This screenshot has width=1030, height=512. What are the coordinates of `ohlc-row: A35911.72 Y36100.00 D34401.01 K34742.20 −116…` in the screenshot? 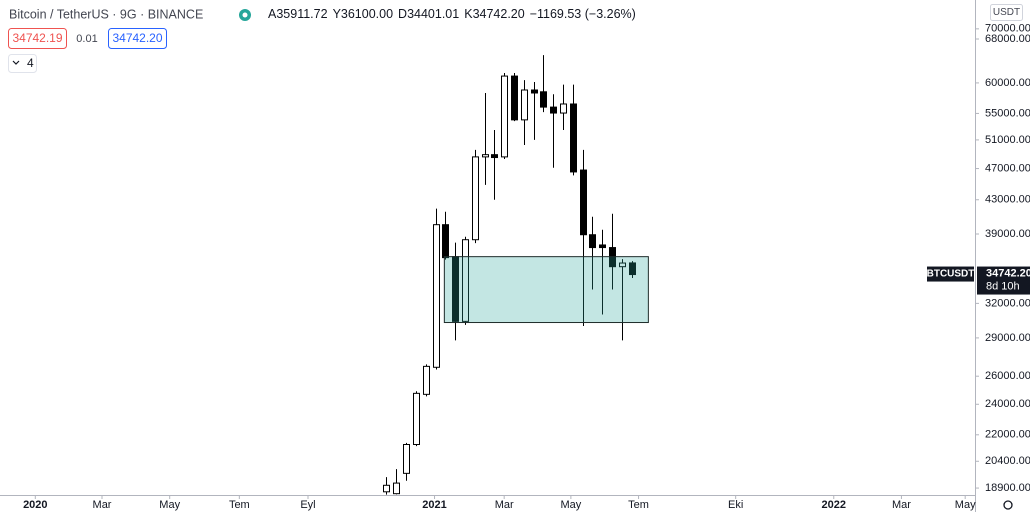 It's located at (452, 14).